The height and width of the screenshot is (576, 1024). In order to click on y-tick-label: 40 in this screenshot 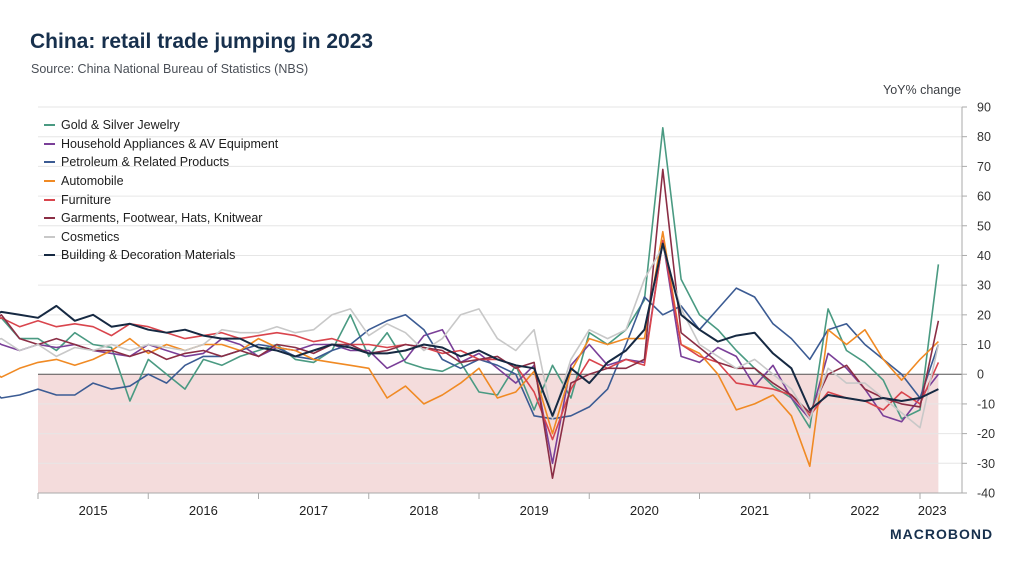, I will do `click(984, 256)`.